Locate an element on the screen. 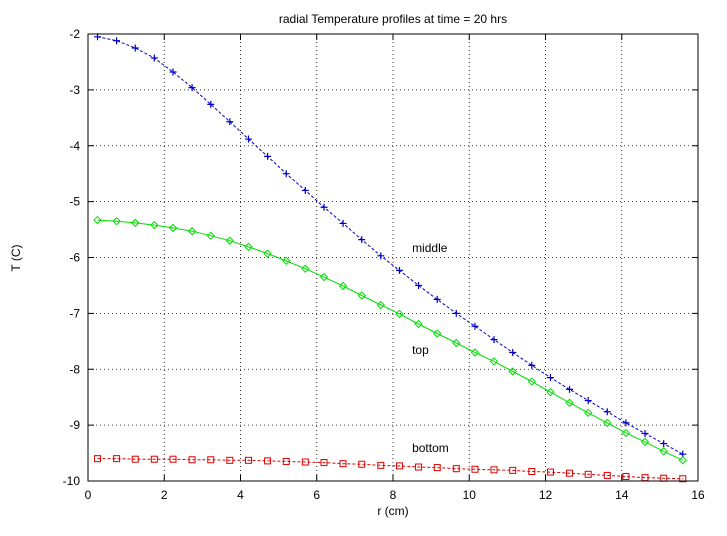 The height and width of the screenshot is (536, 727). x-tick-label: 0 is located at coordinates (88, 495).